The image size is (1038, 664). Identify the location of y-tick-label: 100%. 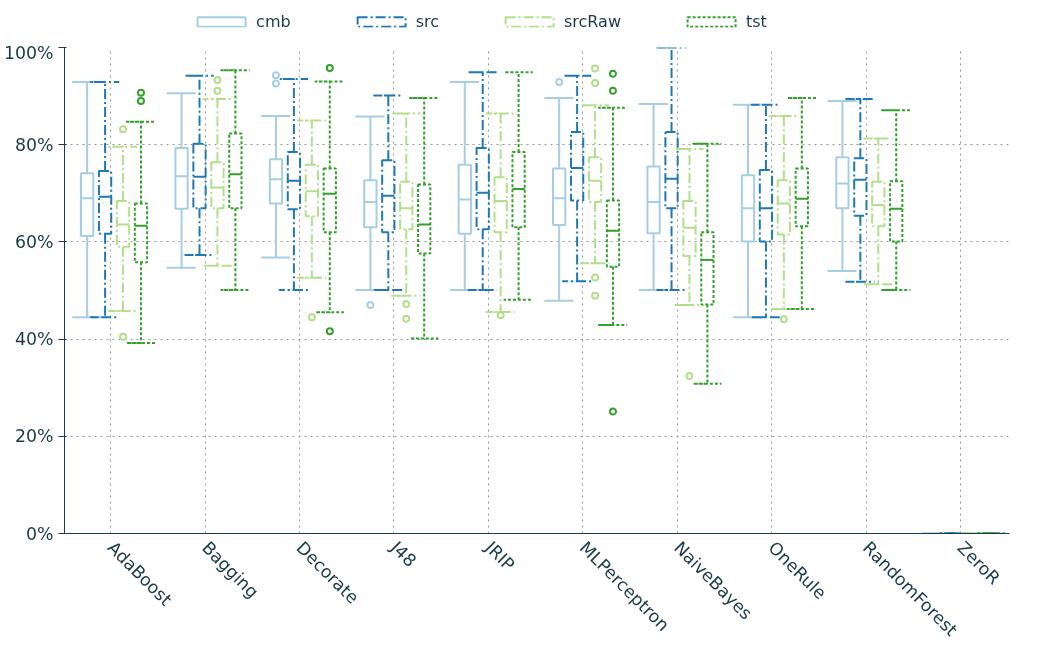
(28, 52).